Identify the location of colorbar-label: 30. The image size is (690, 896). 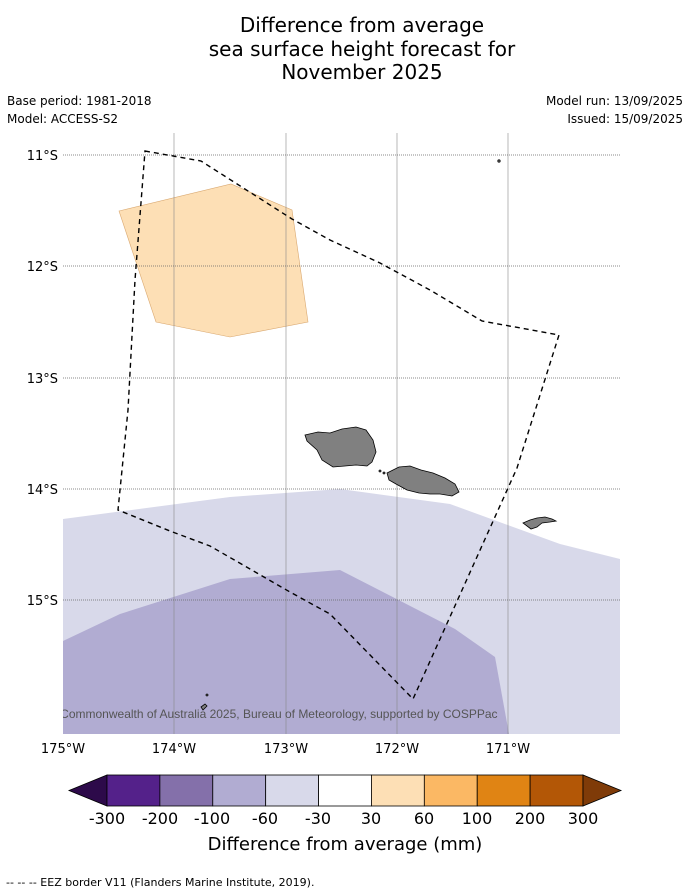
(371, 818).